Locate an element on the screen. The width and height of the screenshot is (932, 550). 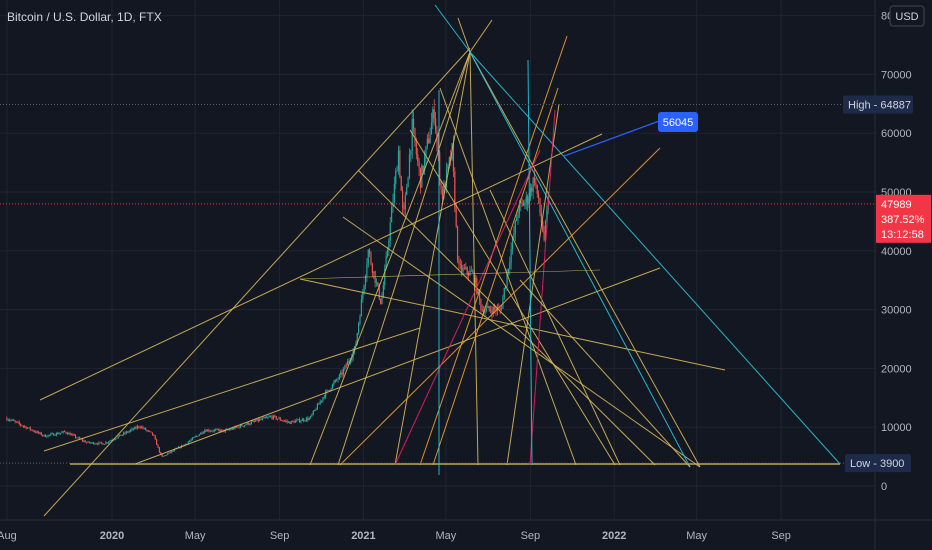
callout-label: 56045 is located at coordinates (678, 123).